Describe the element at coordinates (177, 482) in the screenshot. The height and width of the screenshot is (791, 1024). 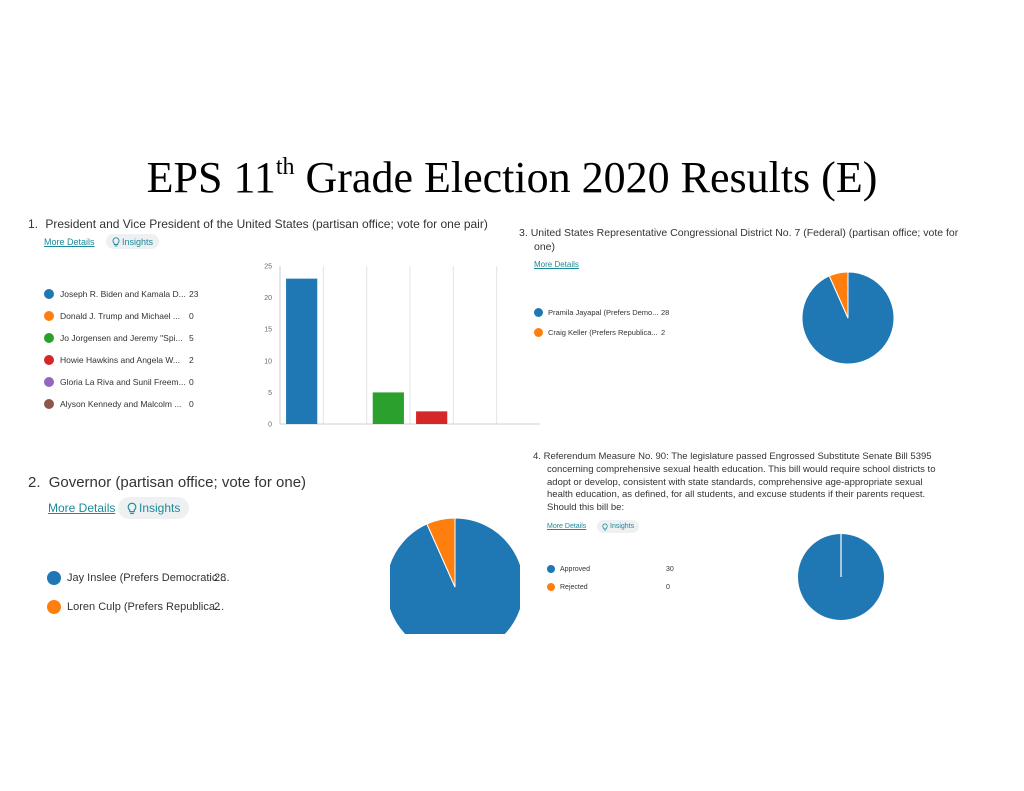
I see `question-text: Governor (partisan office; vote for one)` at that location.